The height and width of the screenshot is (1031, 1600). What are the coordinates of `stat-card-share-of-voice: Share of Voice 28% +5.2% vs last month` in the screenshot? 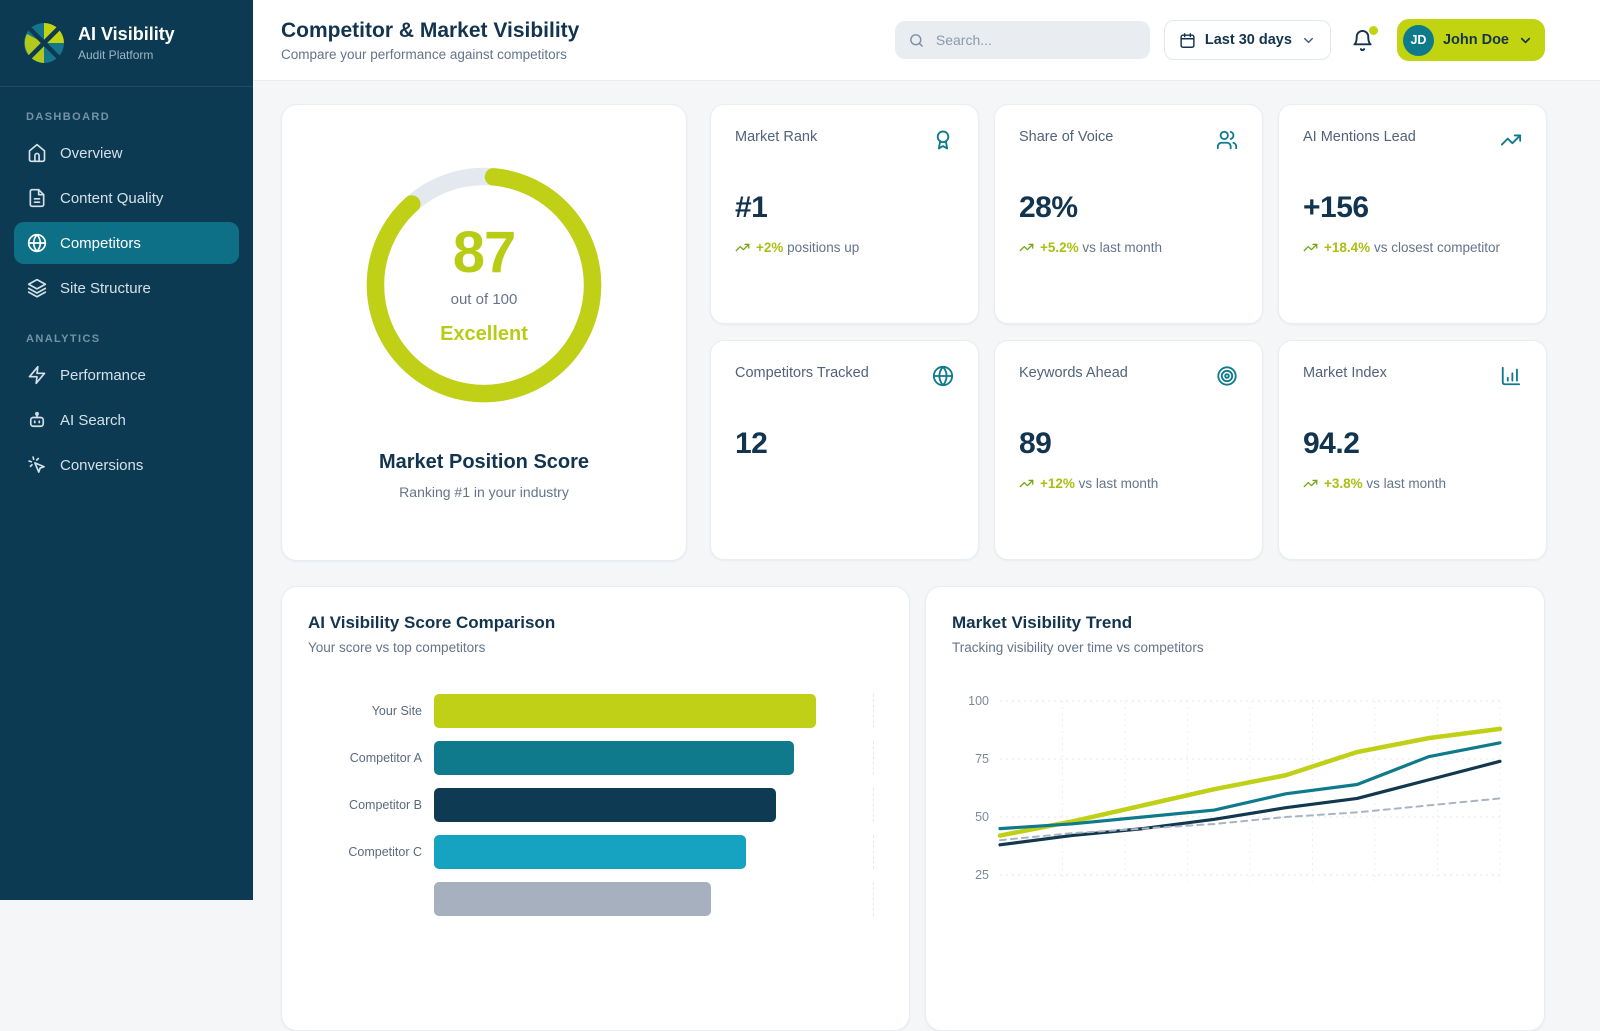 It's located at (1128, 214).